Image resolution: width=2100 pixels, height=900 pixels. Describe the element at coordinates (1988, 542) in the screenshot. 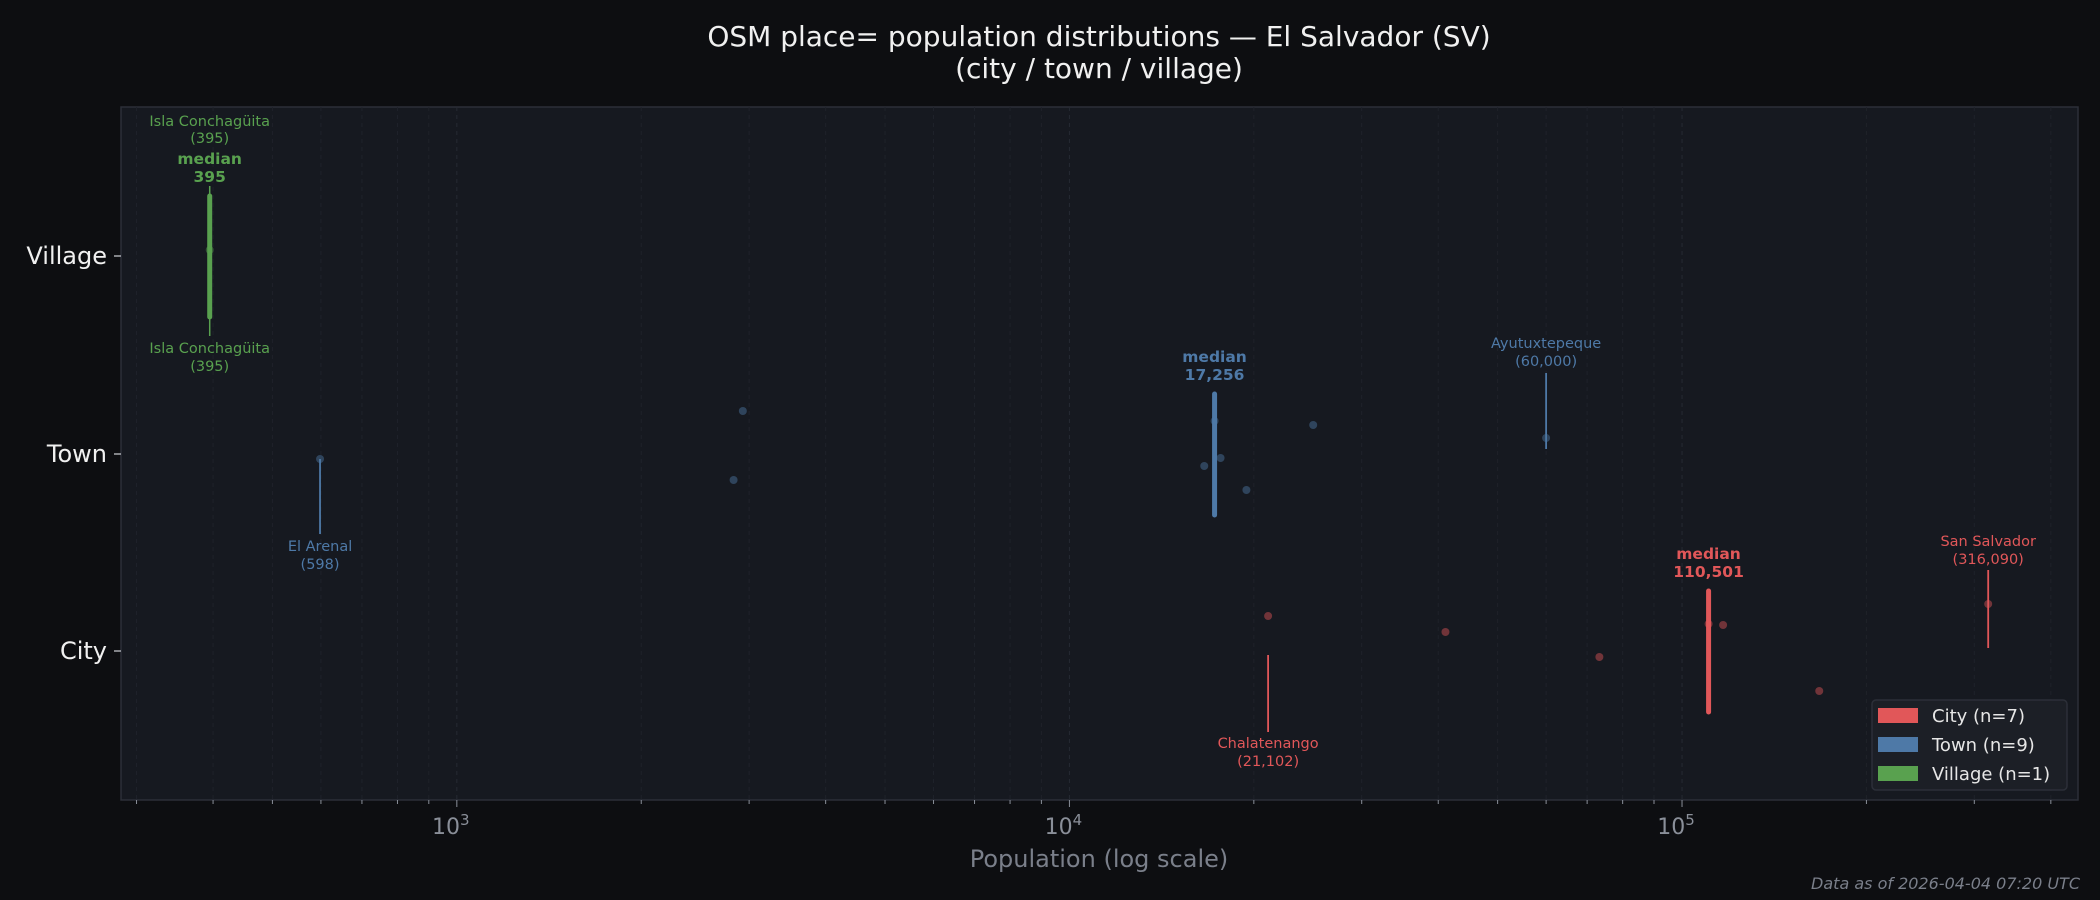

I see `max-label-name: San Salvador` at that location.